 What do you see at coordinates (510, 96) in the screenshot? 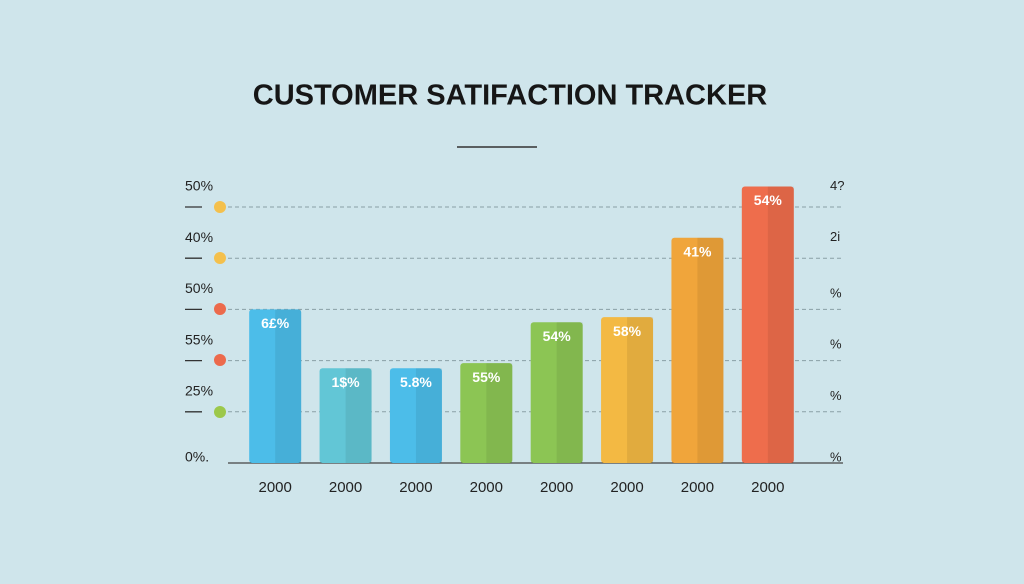
I see `chart-title: CUSTOMER SATIFACTION TRACKER` at bounding box center [510, 96].